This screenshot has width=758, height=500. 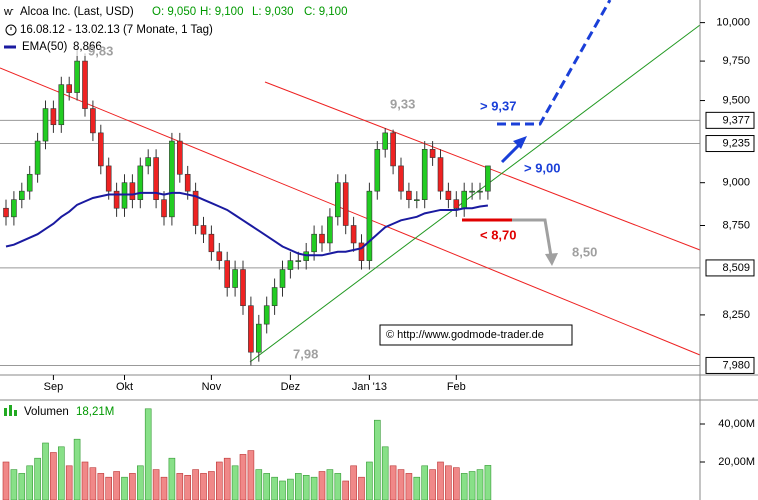 What do you see at coordinates (736, 268) in the screenshot?
I see `level-label: 8,509` at bounding box center [736, 268].